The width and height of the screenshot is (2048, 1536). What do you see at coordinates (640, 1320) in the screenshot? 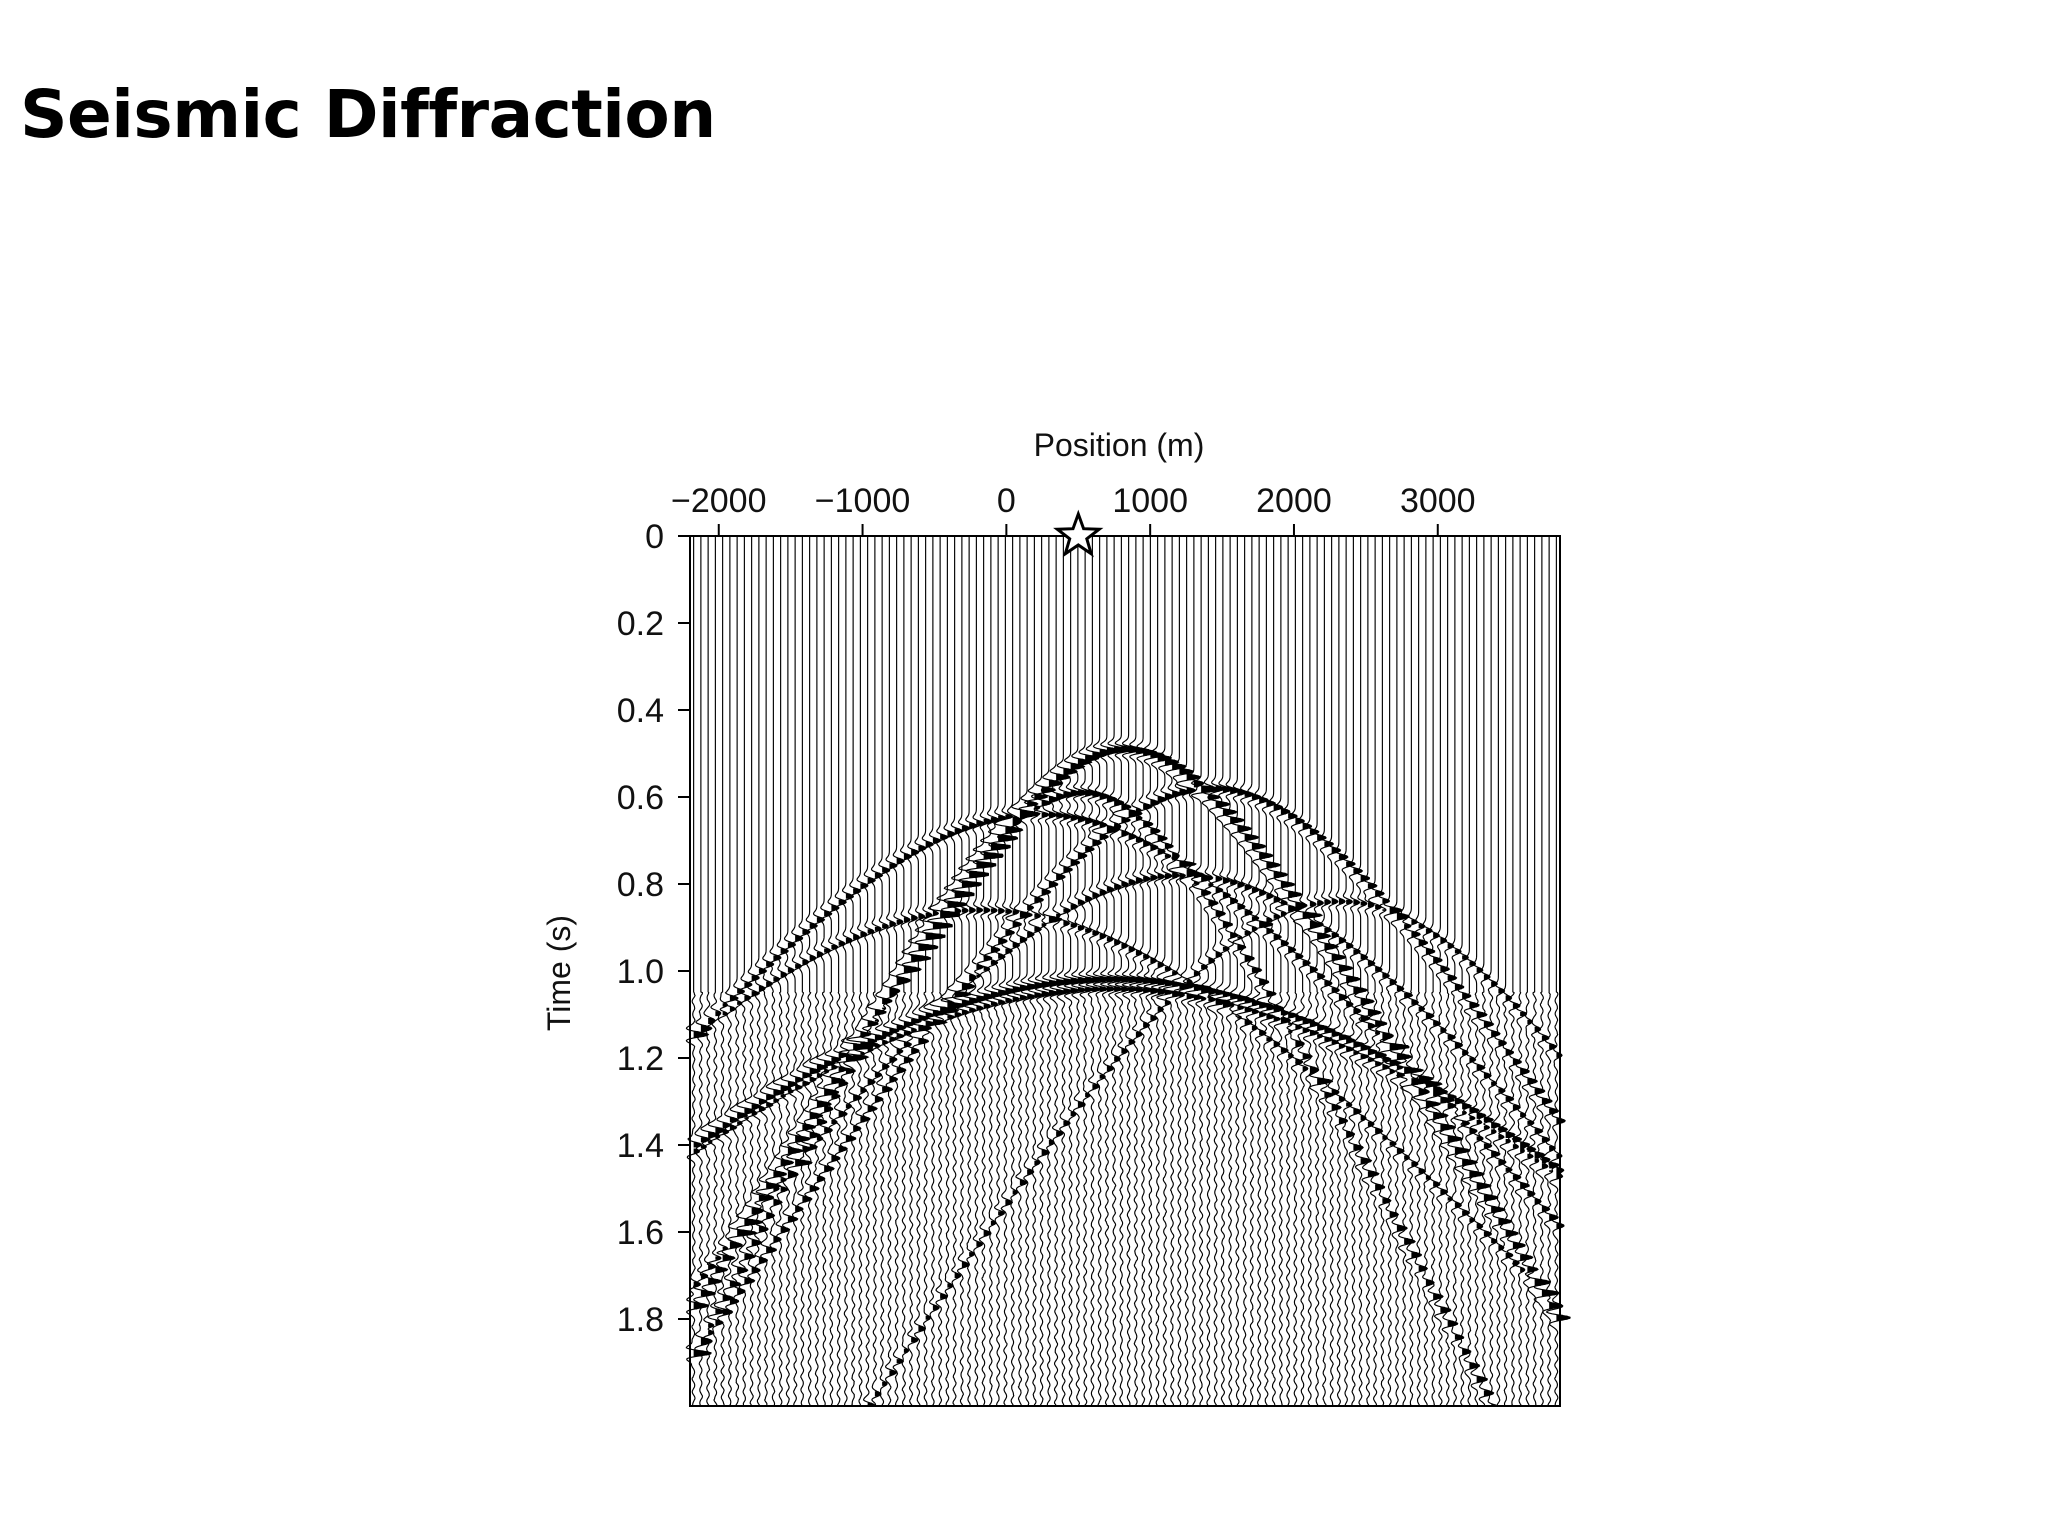
I see `y-tick-label: 1.8` at bounding box center [640, 1320].